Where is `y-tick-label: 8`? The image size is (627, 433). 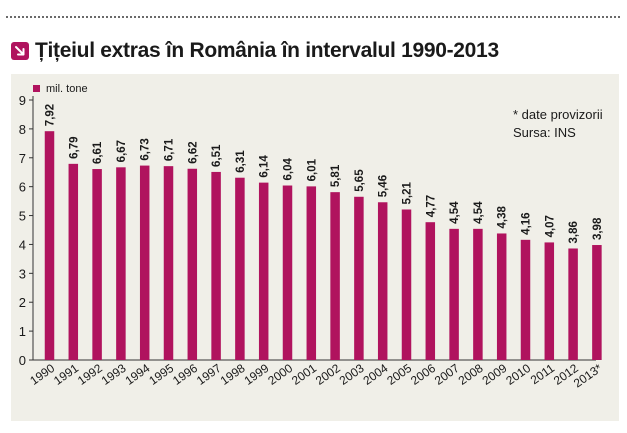 y-tick-label: 8 is located at coordinates (22, 129).